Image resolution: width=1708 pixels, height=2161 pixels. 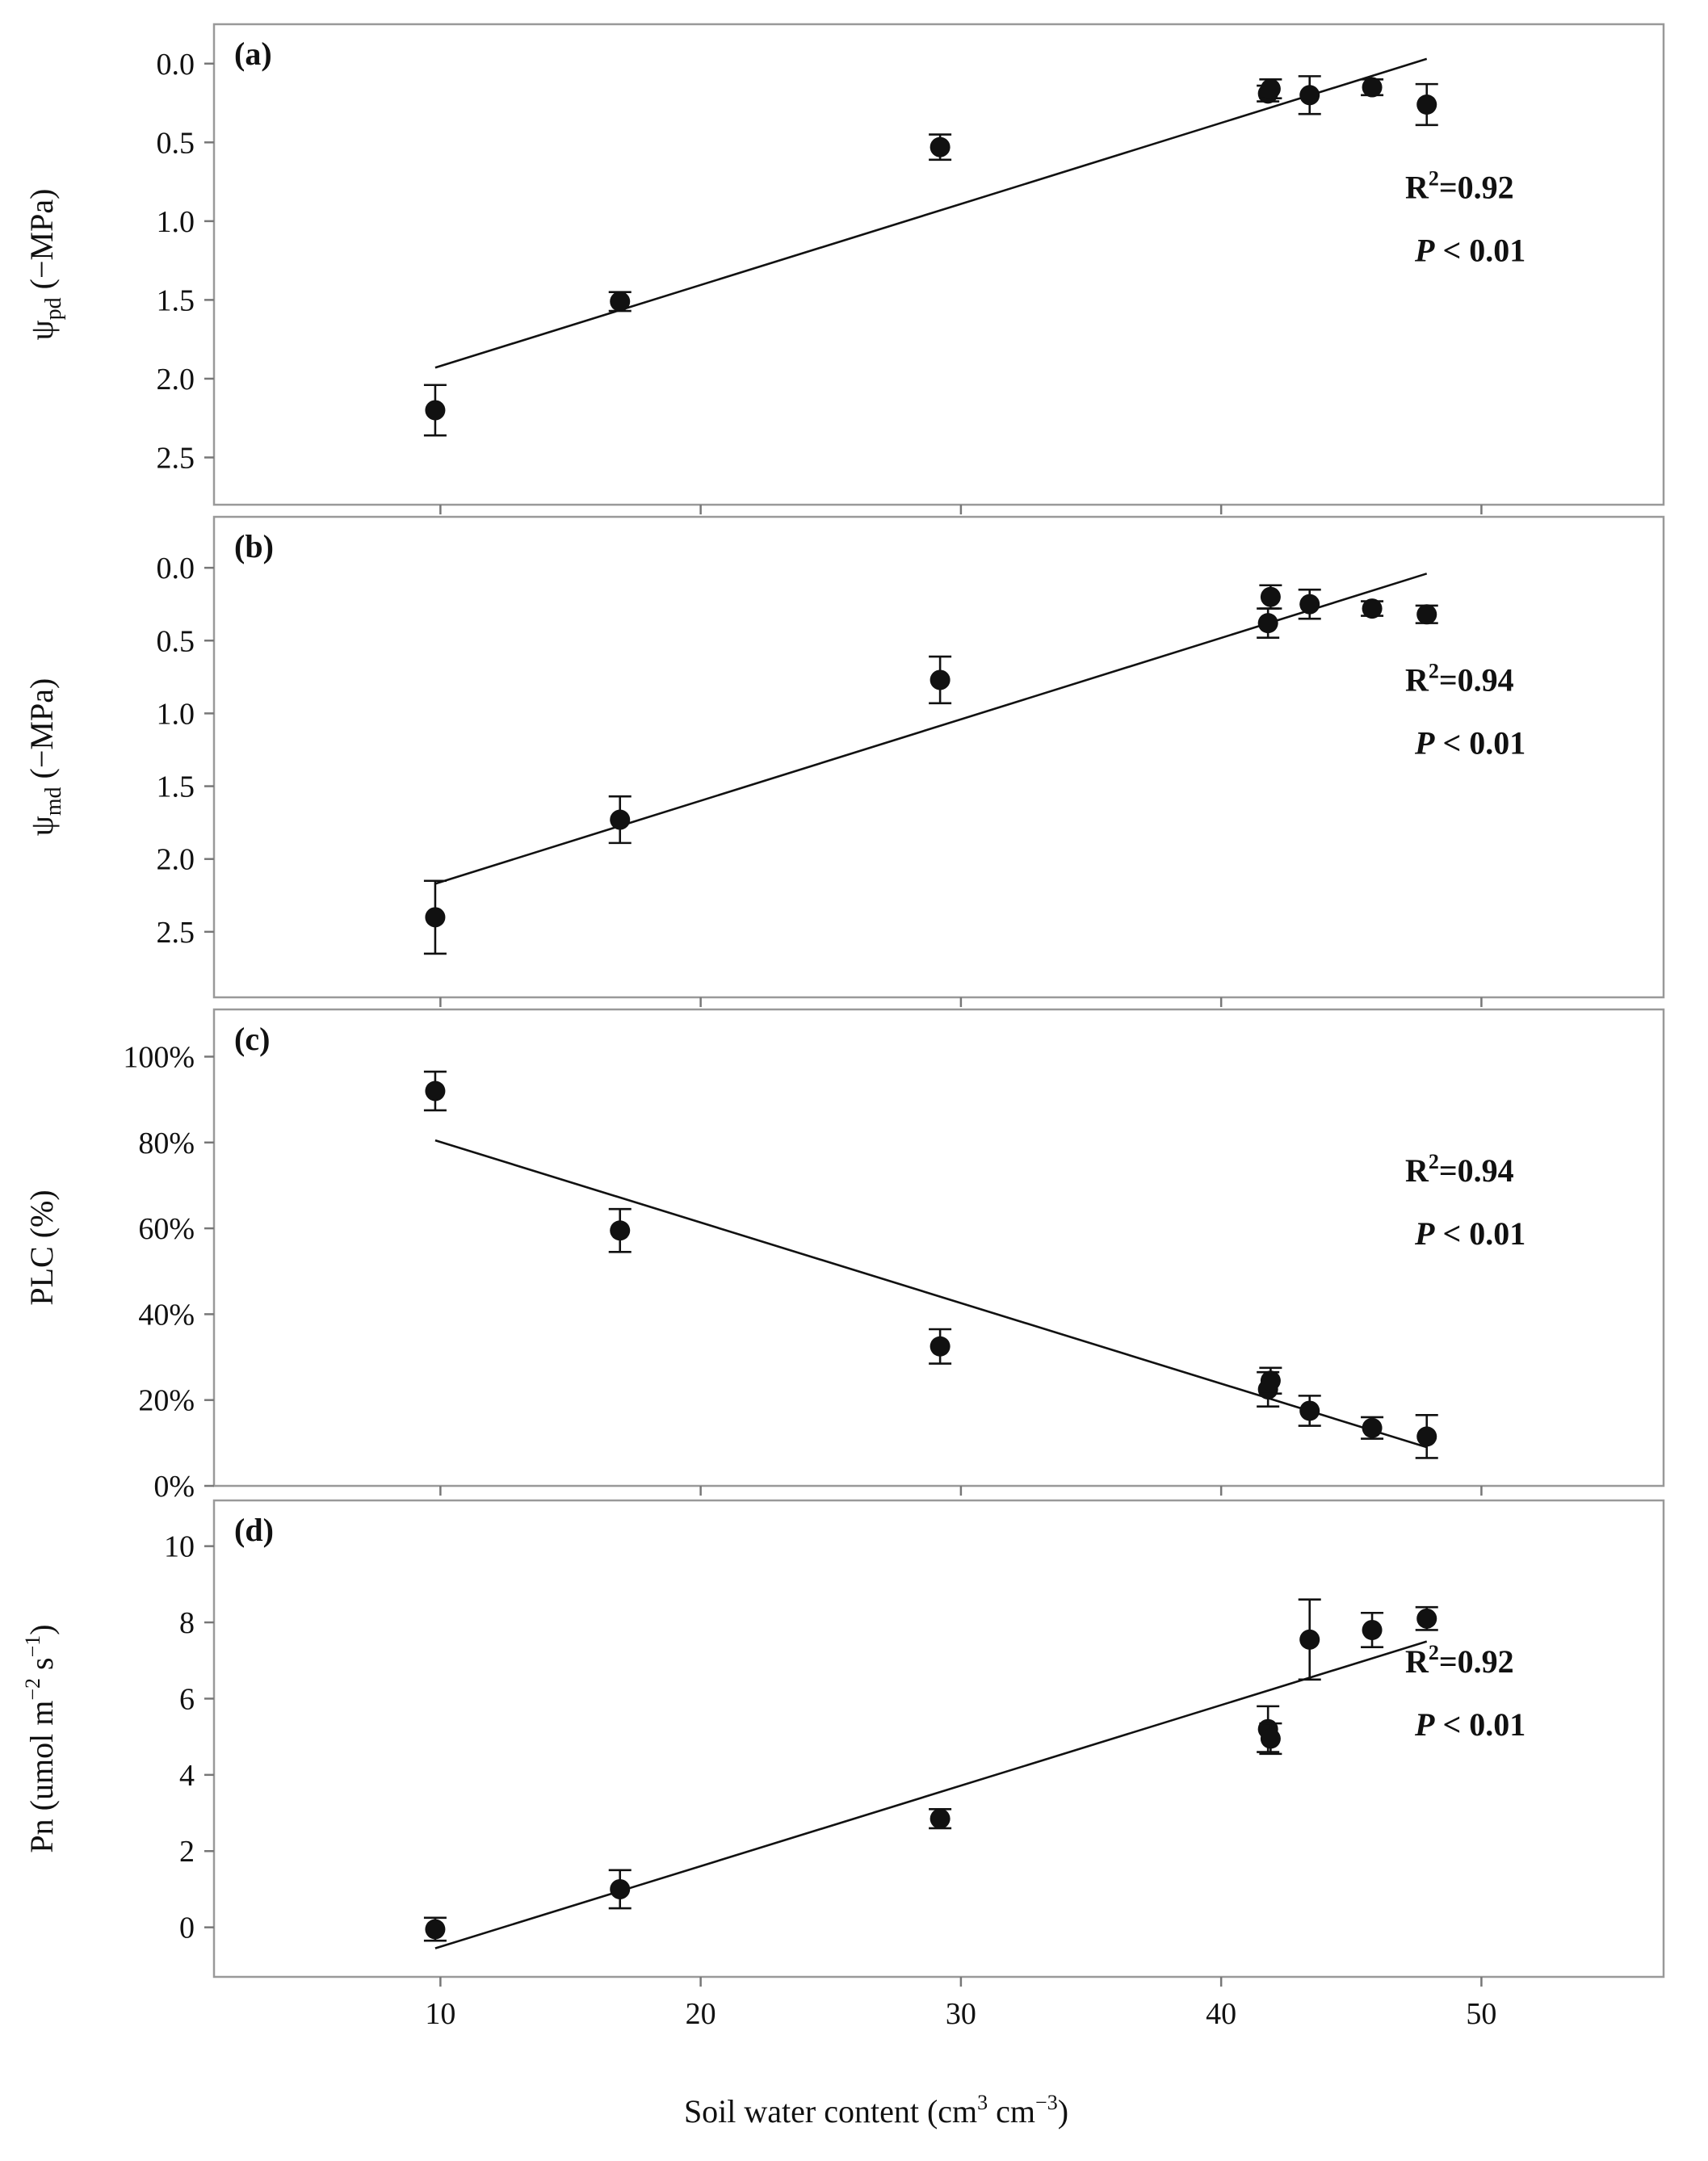 I want to click on y-tick-label: 2, so click(x=187, y=1852).